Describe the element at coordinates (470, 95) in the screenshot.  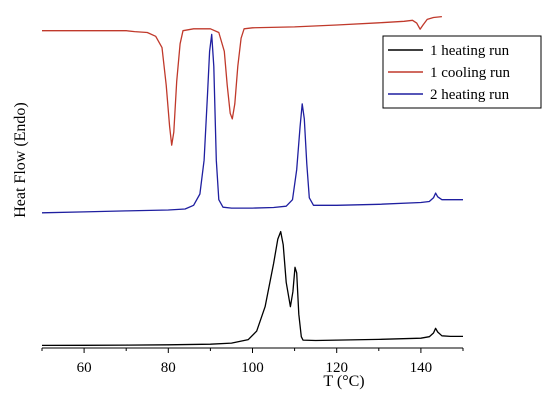
I see `legend-entry-label: 2 heating run` at that location.